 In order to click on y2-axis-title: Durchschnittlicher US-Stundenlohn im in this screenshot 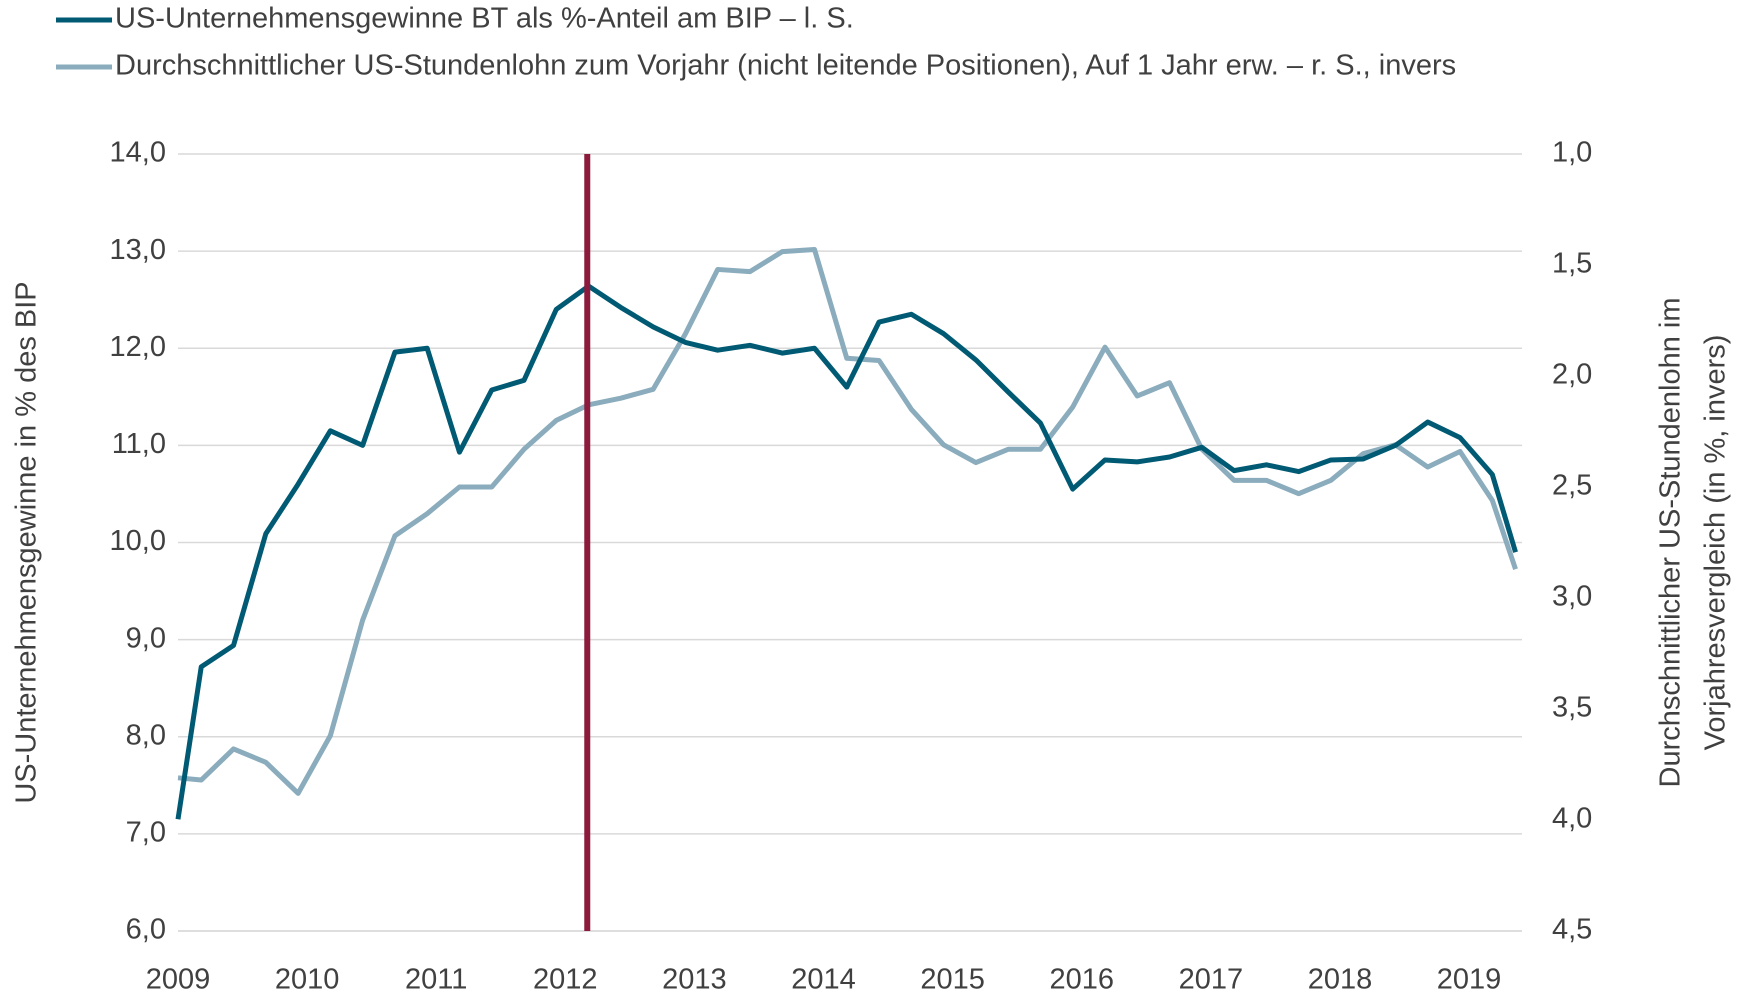, I will do `click(1671, 543)`.